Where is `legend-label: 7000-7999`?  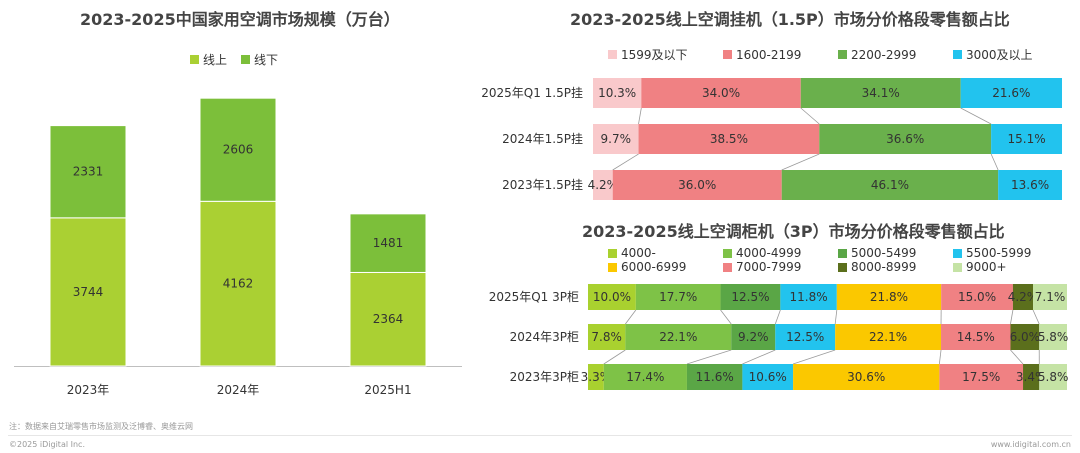
legend-label: 7000-7999 is located at coordinates (769, 267).